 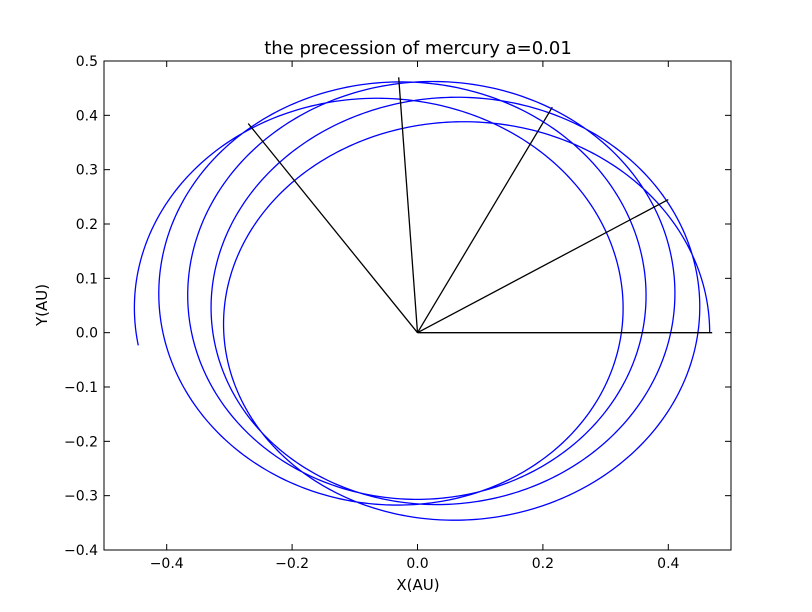 What do you see at coordinates (543, 564) in the screenshot?
I see `x-tick-label: 0.2` at bounding box center [543, 564].